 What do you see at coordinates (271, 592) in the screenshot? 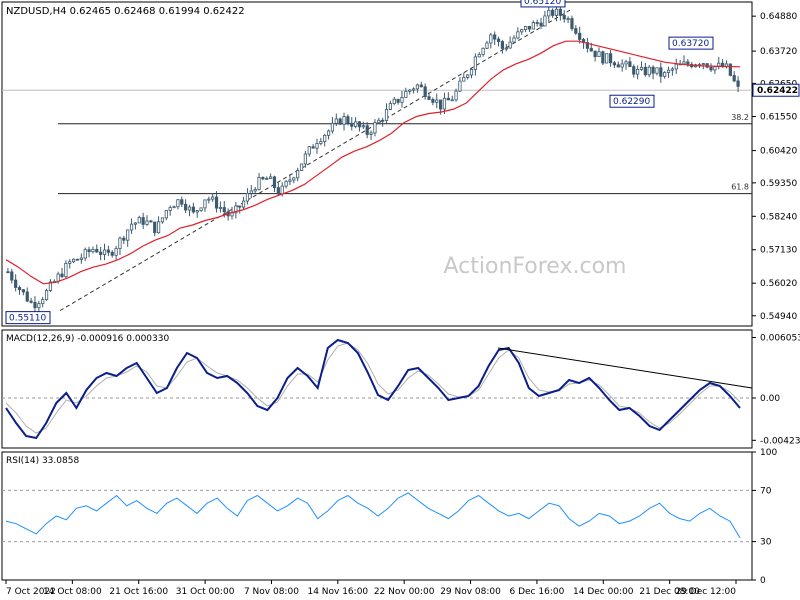
I see `time-tick-label: 7 Nov 08:00` at bounding box center [271, 592].